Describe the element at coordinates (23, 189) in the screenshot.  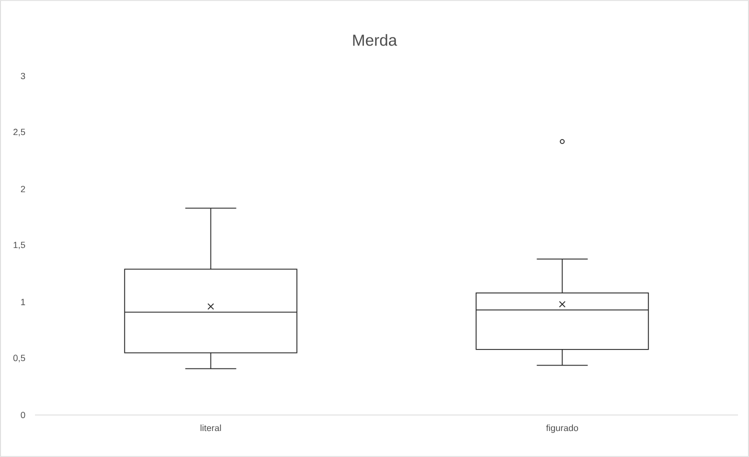
I see `y-tick-label: 2` at that location.